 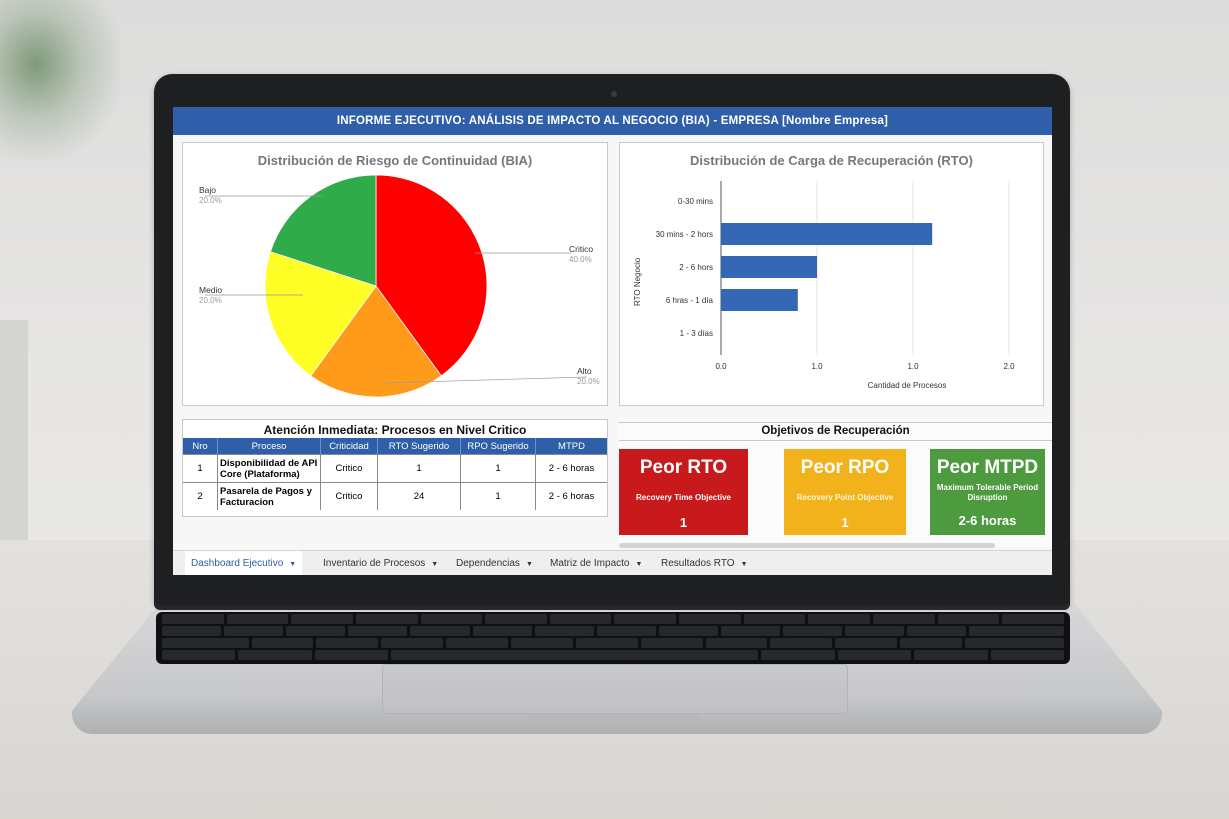 What do you see at coordinates (14, 430) in the screenshot?
I see `background-shelf` at bounding box center [14, 430].